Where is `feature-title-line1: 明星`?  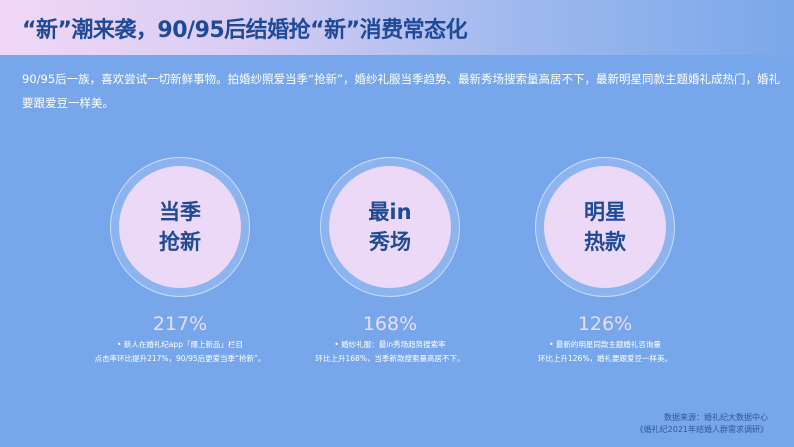
feature-title-line1: 明星 is located at coordinates (605, 212).